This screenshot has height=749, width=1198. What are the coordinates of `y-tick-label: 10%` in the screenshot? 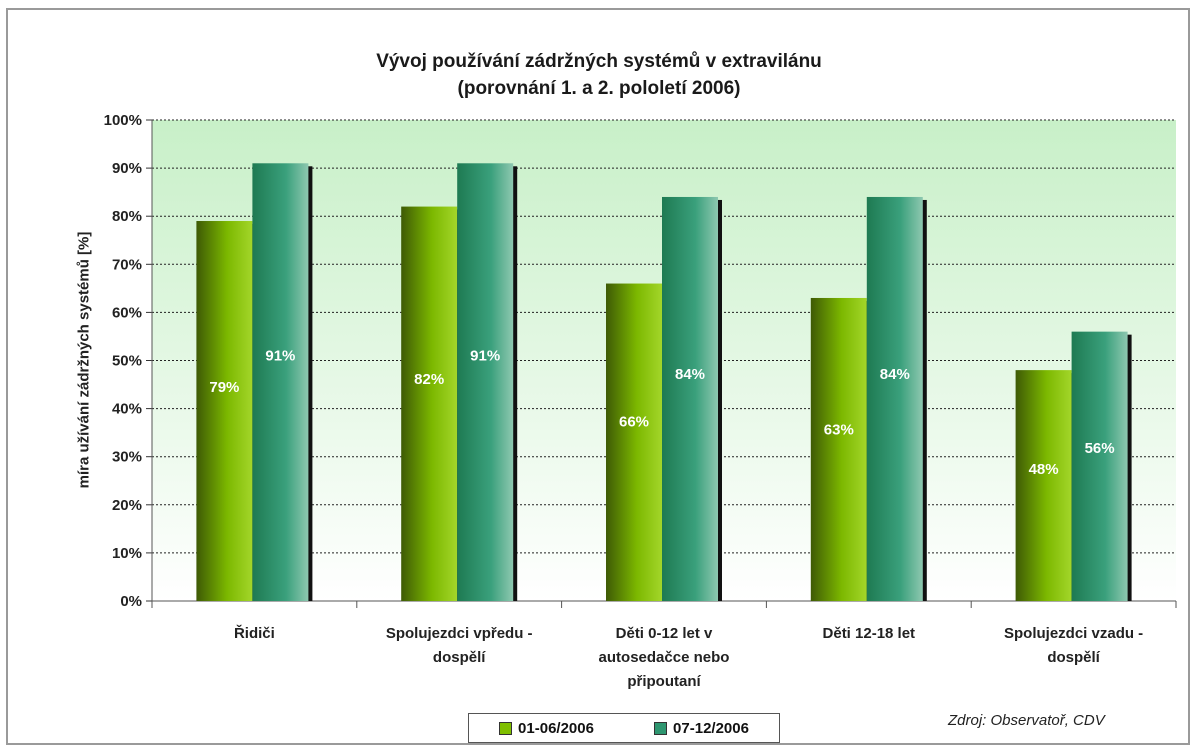 It's located at (127, 553).